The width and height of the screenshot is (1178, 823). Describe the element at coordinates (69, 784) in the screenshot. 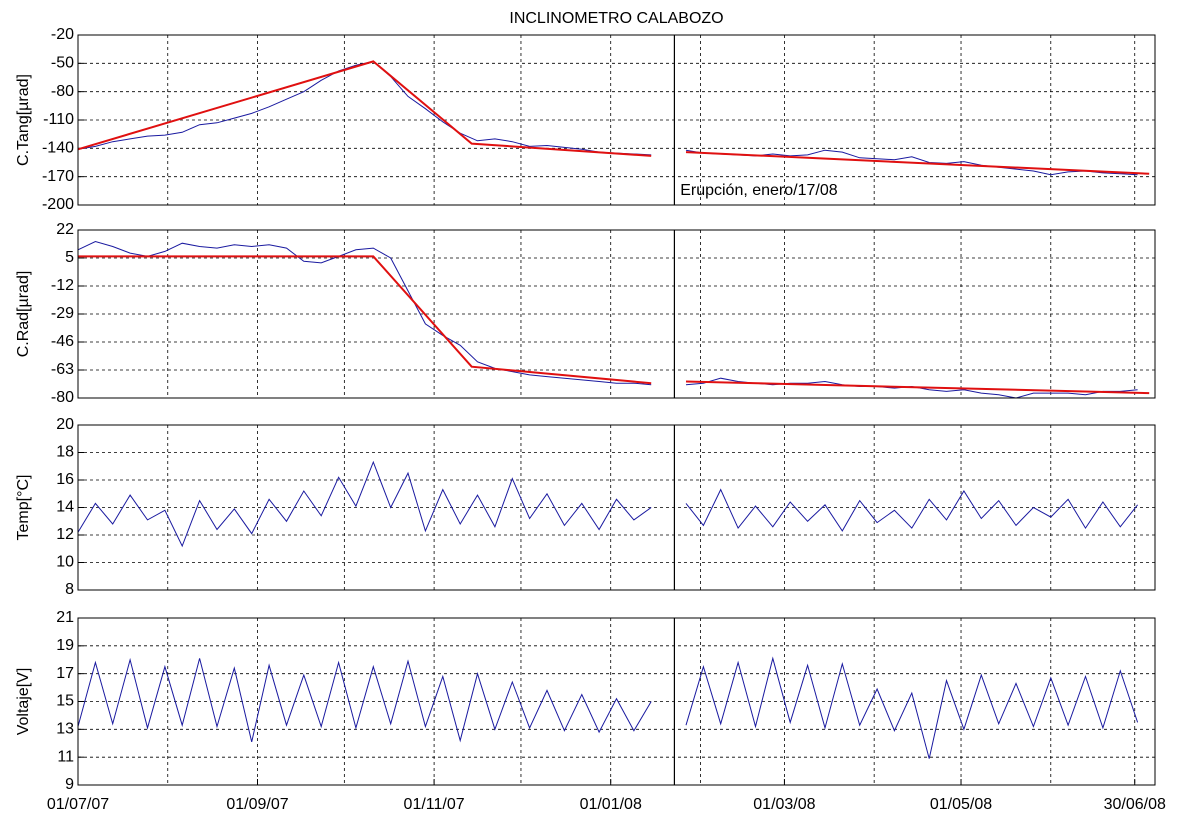

I see `y-tick-label: 9` at that location.